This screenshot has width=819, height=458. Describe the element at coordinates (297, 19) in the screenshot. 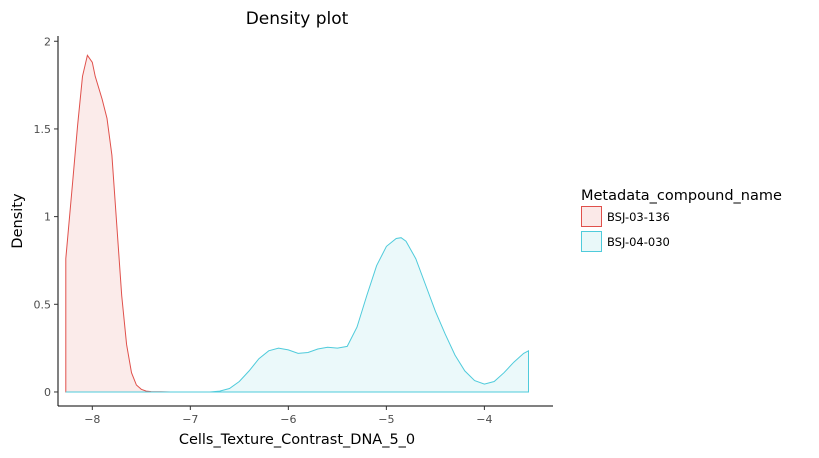

I see `chart-title: Density plot` at that location.